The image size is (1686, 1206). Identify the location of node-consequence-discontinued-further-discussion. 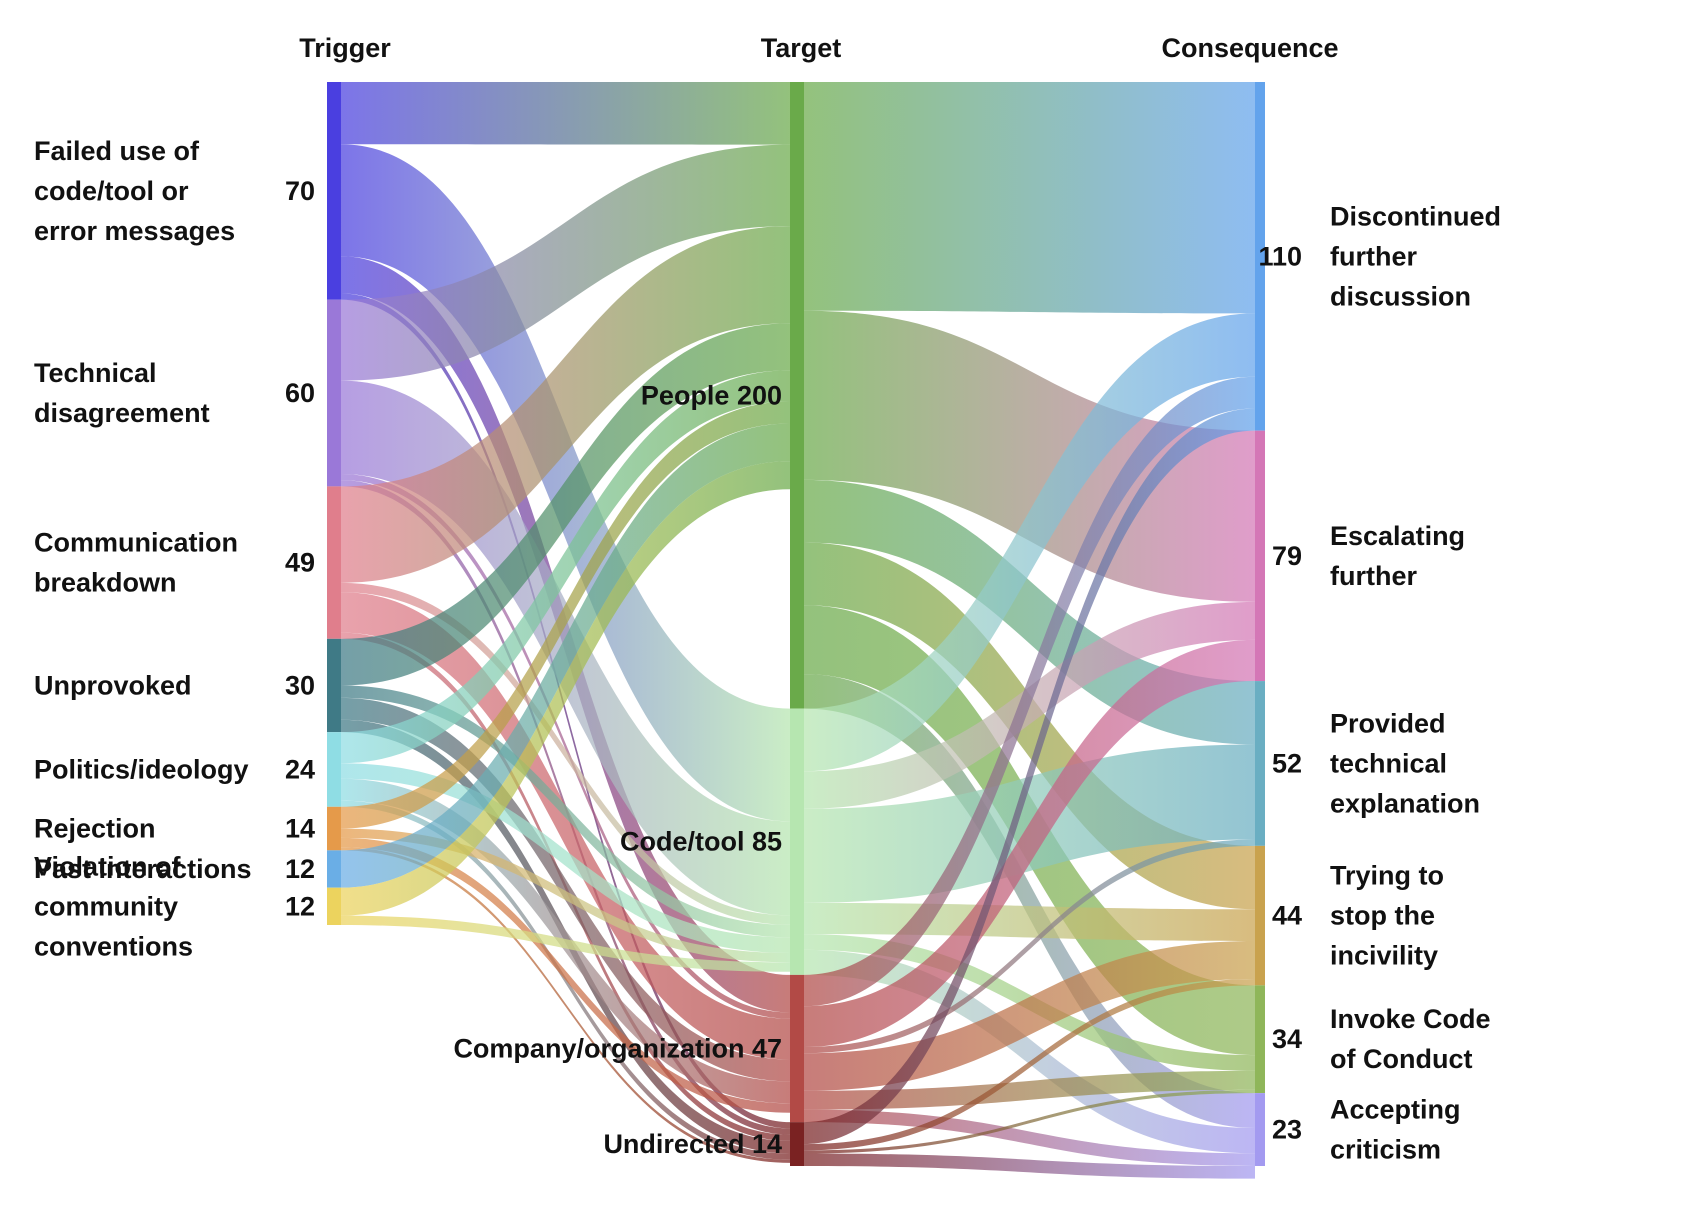
(1260, 256).